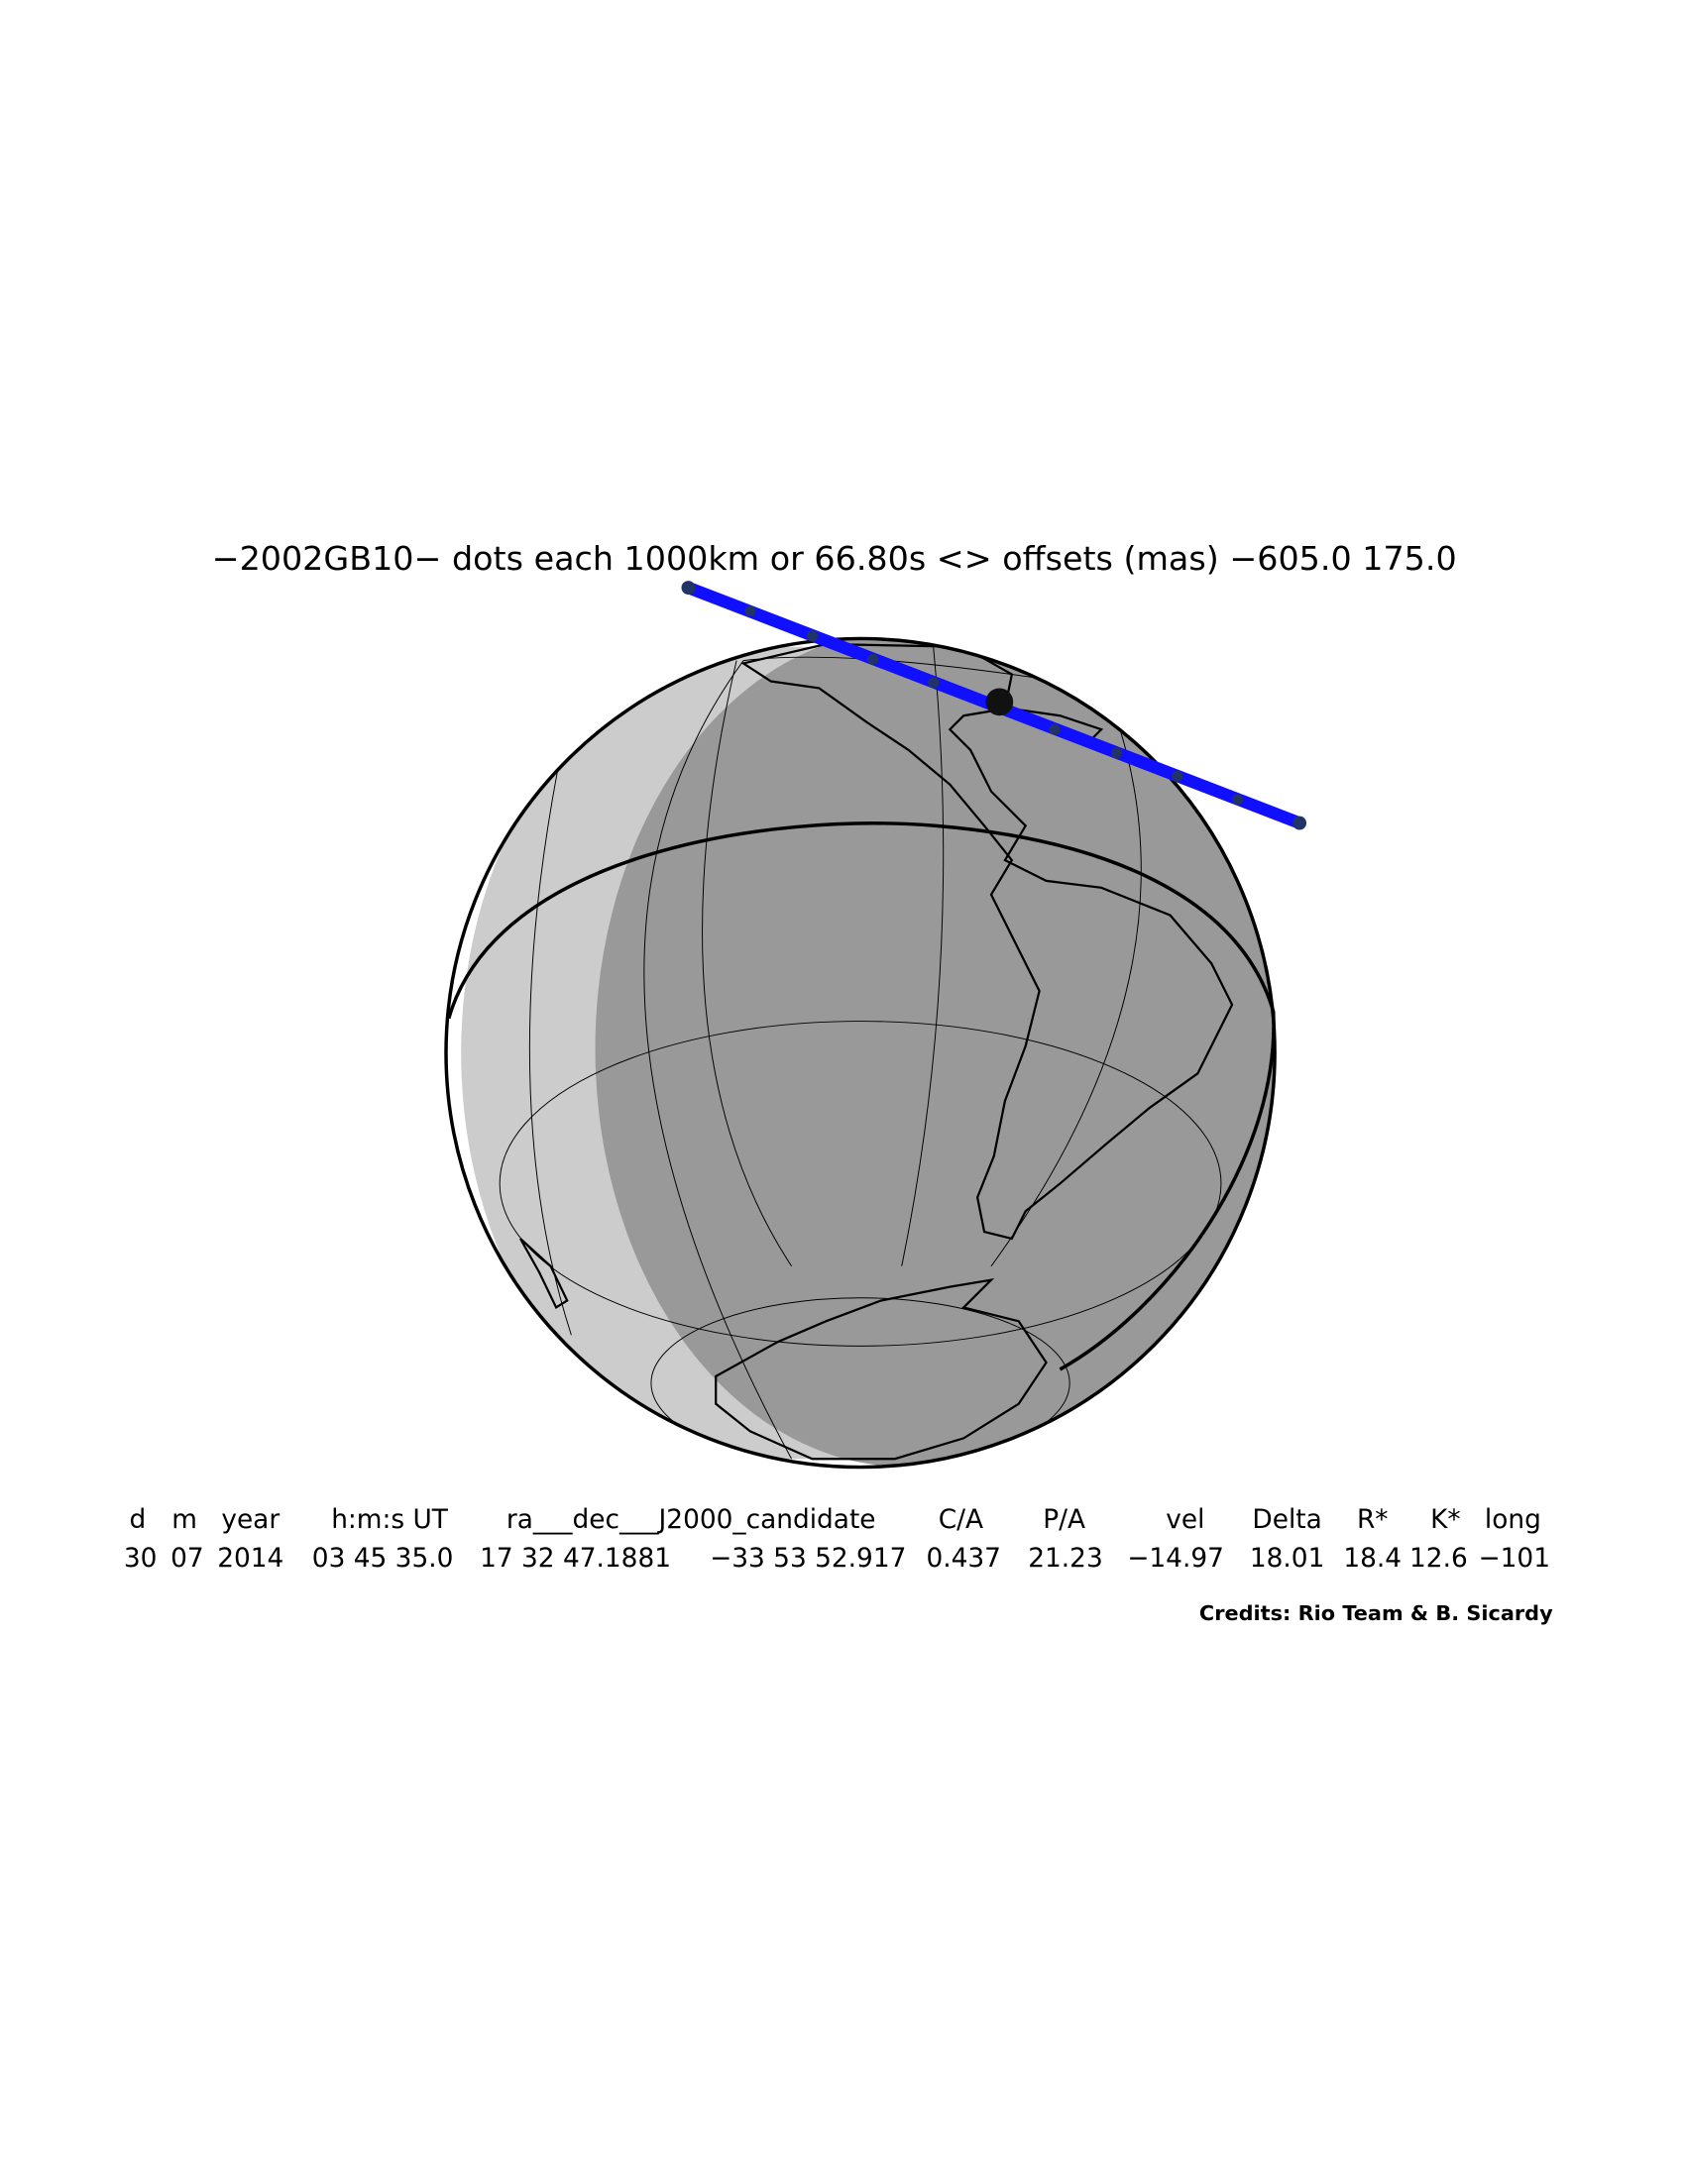 Image resolution: width=1685 pixels, height=2184 pixels. Describe the element at coordinates (1065, 1559) in the screenshot. I see `column-value: 21.23` at that location.